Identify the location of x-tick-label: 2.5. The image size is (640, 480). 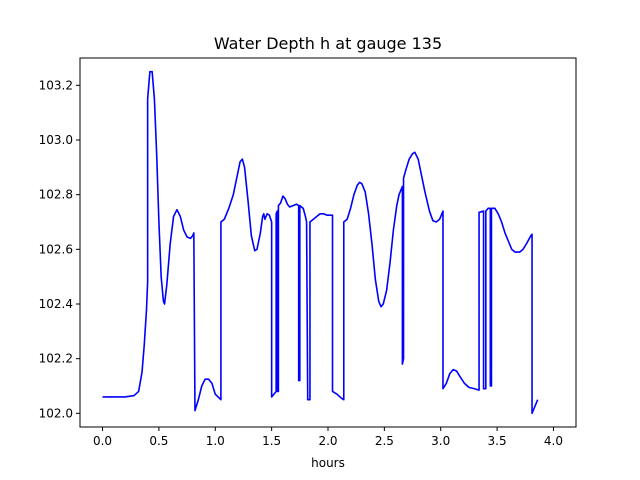
(384, 441).